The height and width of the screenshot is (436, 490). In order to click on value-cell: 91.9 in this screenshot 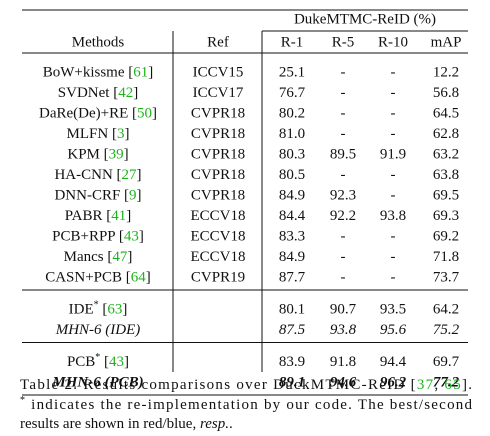, I will do `click(393, 155)`.